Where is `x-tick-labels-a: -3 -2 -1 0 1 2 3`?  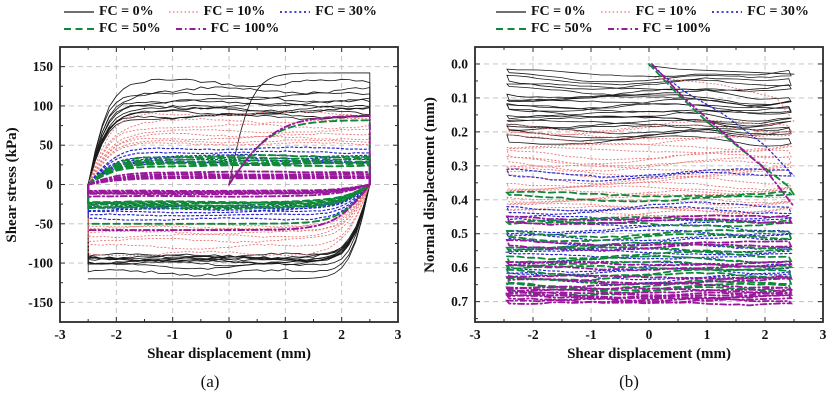
x-tick-labels-a: -3 -2 -1 0 1 2 3 is located at coordinates (227, 334).